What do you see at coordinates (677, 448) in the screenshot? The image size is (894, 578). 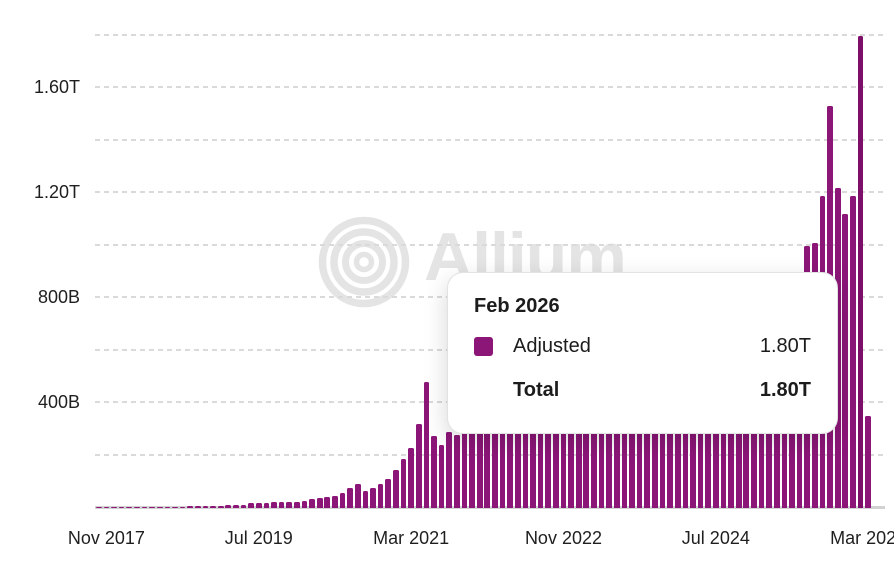 I see `bar-feb-2024` at bounding box center [677, 448].